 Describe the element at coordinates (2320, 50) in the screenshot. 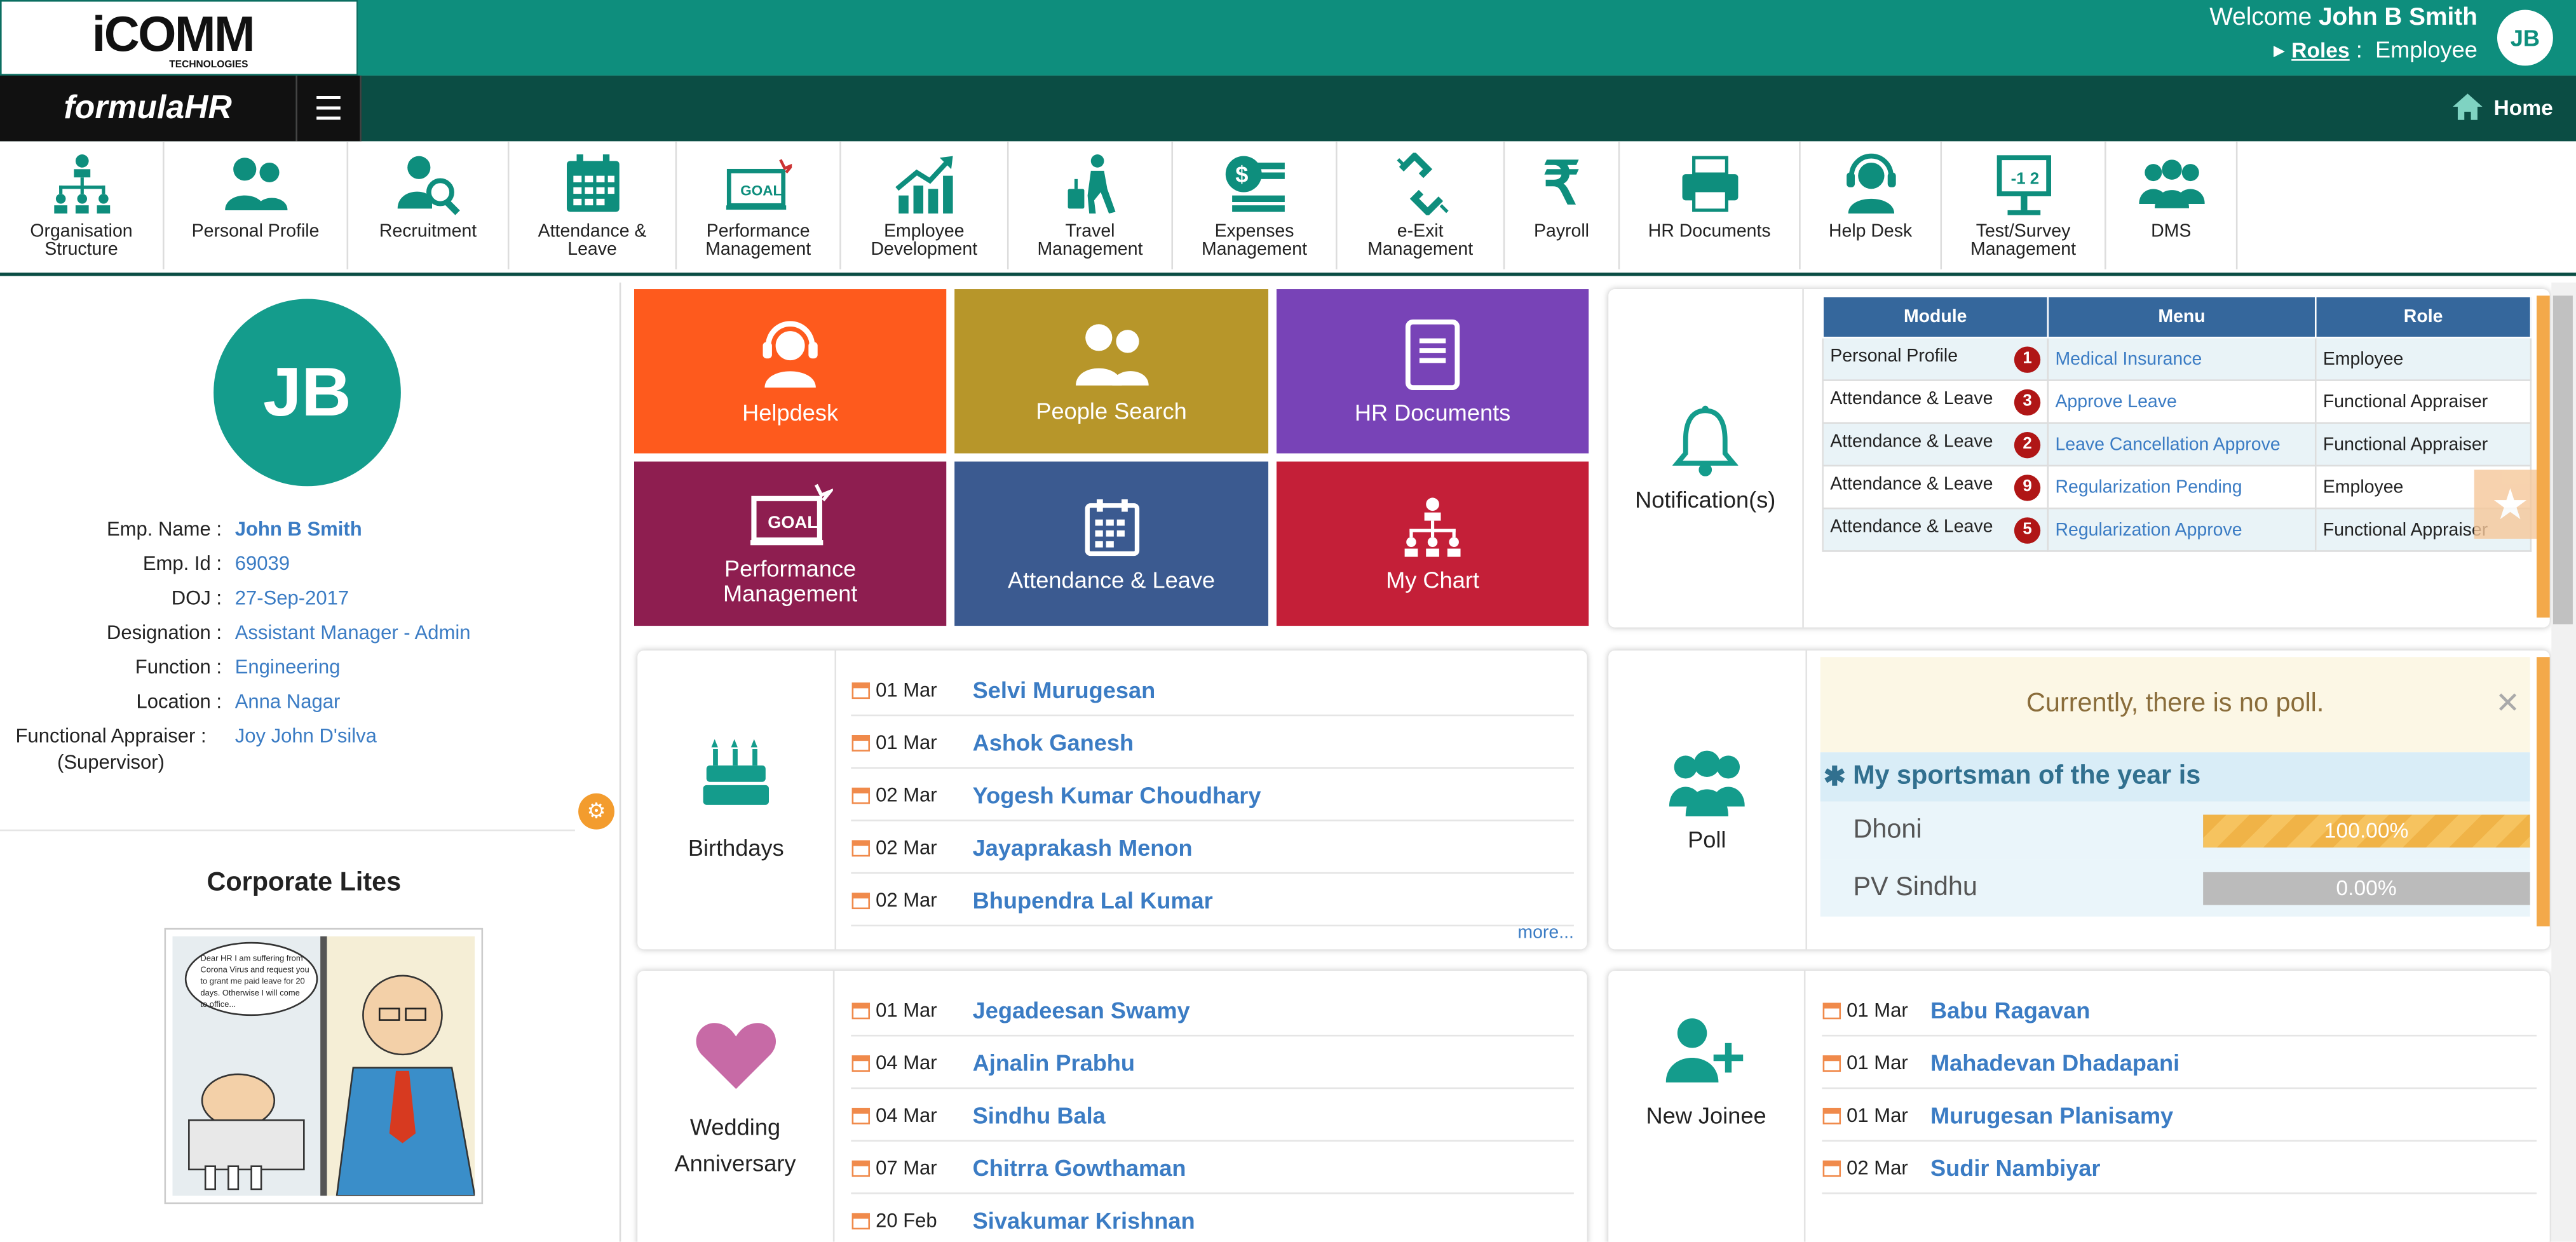

I see `roles-link: Roles` at that location.